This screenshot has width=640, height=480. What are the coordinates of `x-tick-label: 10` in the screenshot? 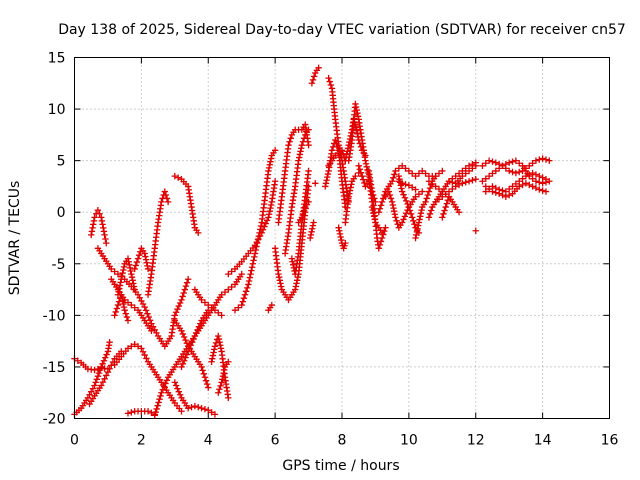 It's located at (409, 441).